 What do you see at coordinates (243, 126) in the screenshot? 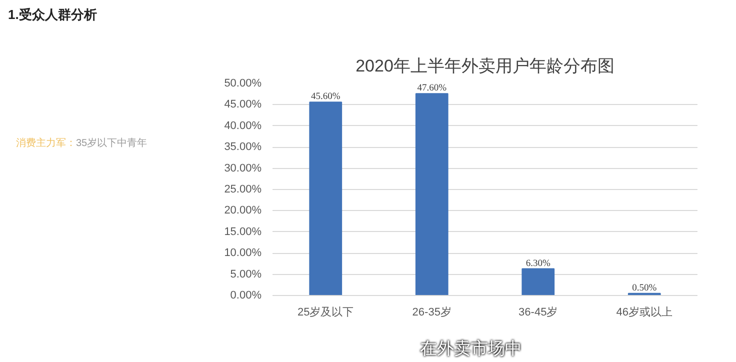
I see `y-tick-label: 40.00%` at bounding box center [243, 126].